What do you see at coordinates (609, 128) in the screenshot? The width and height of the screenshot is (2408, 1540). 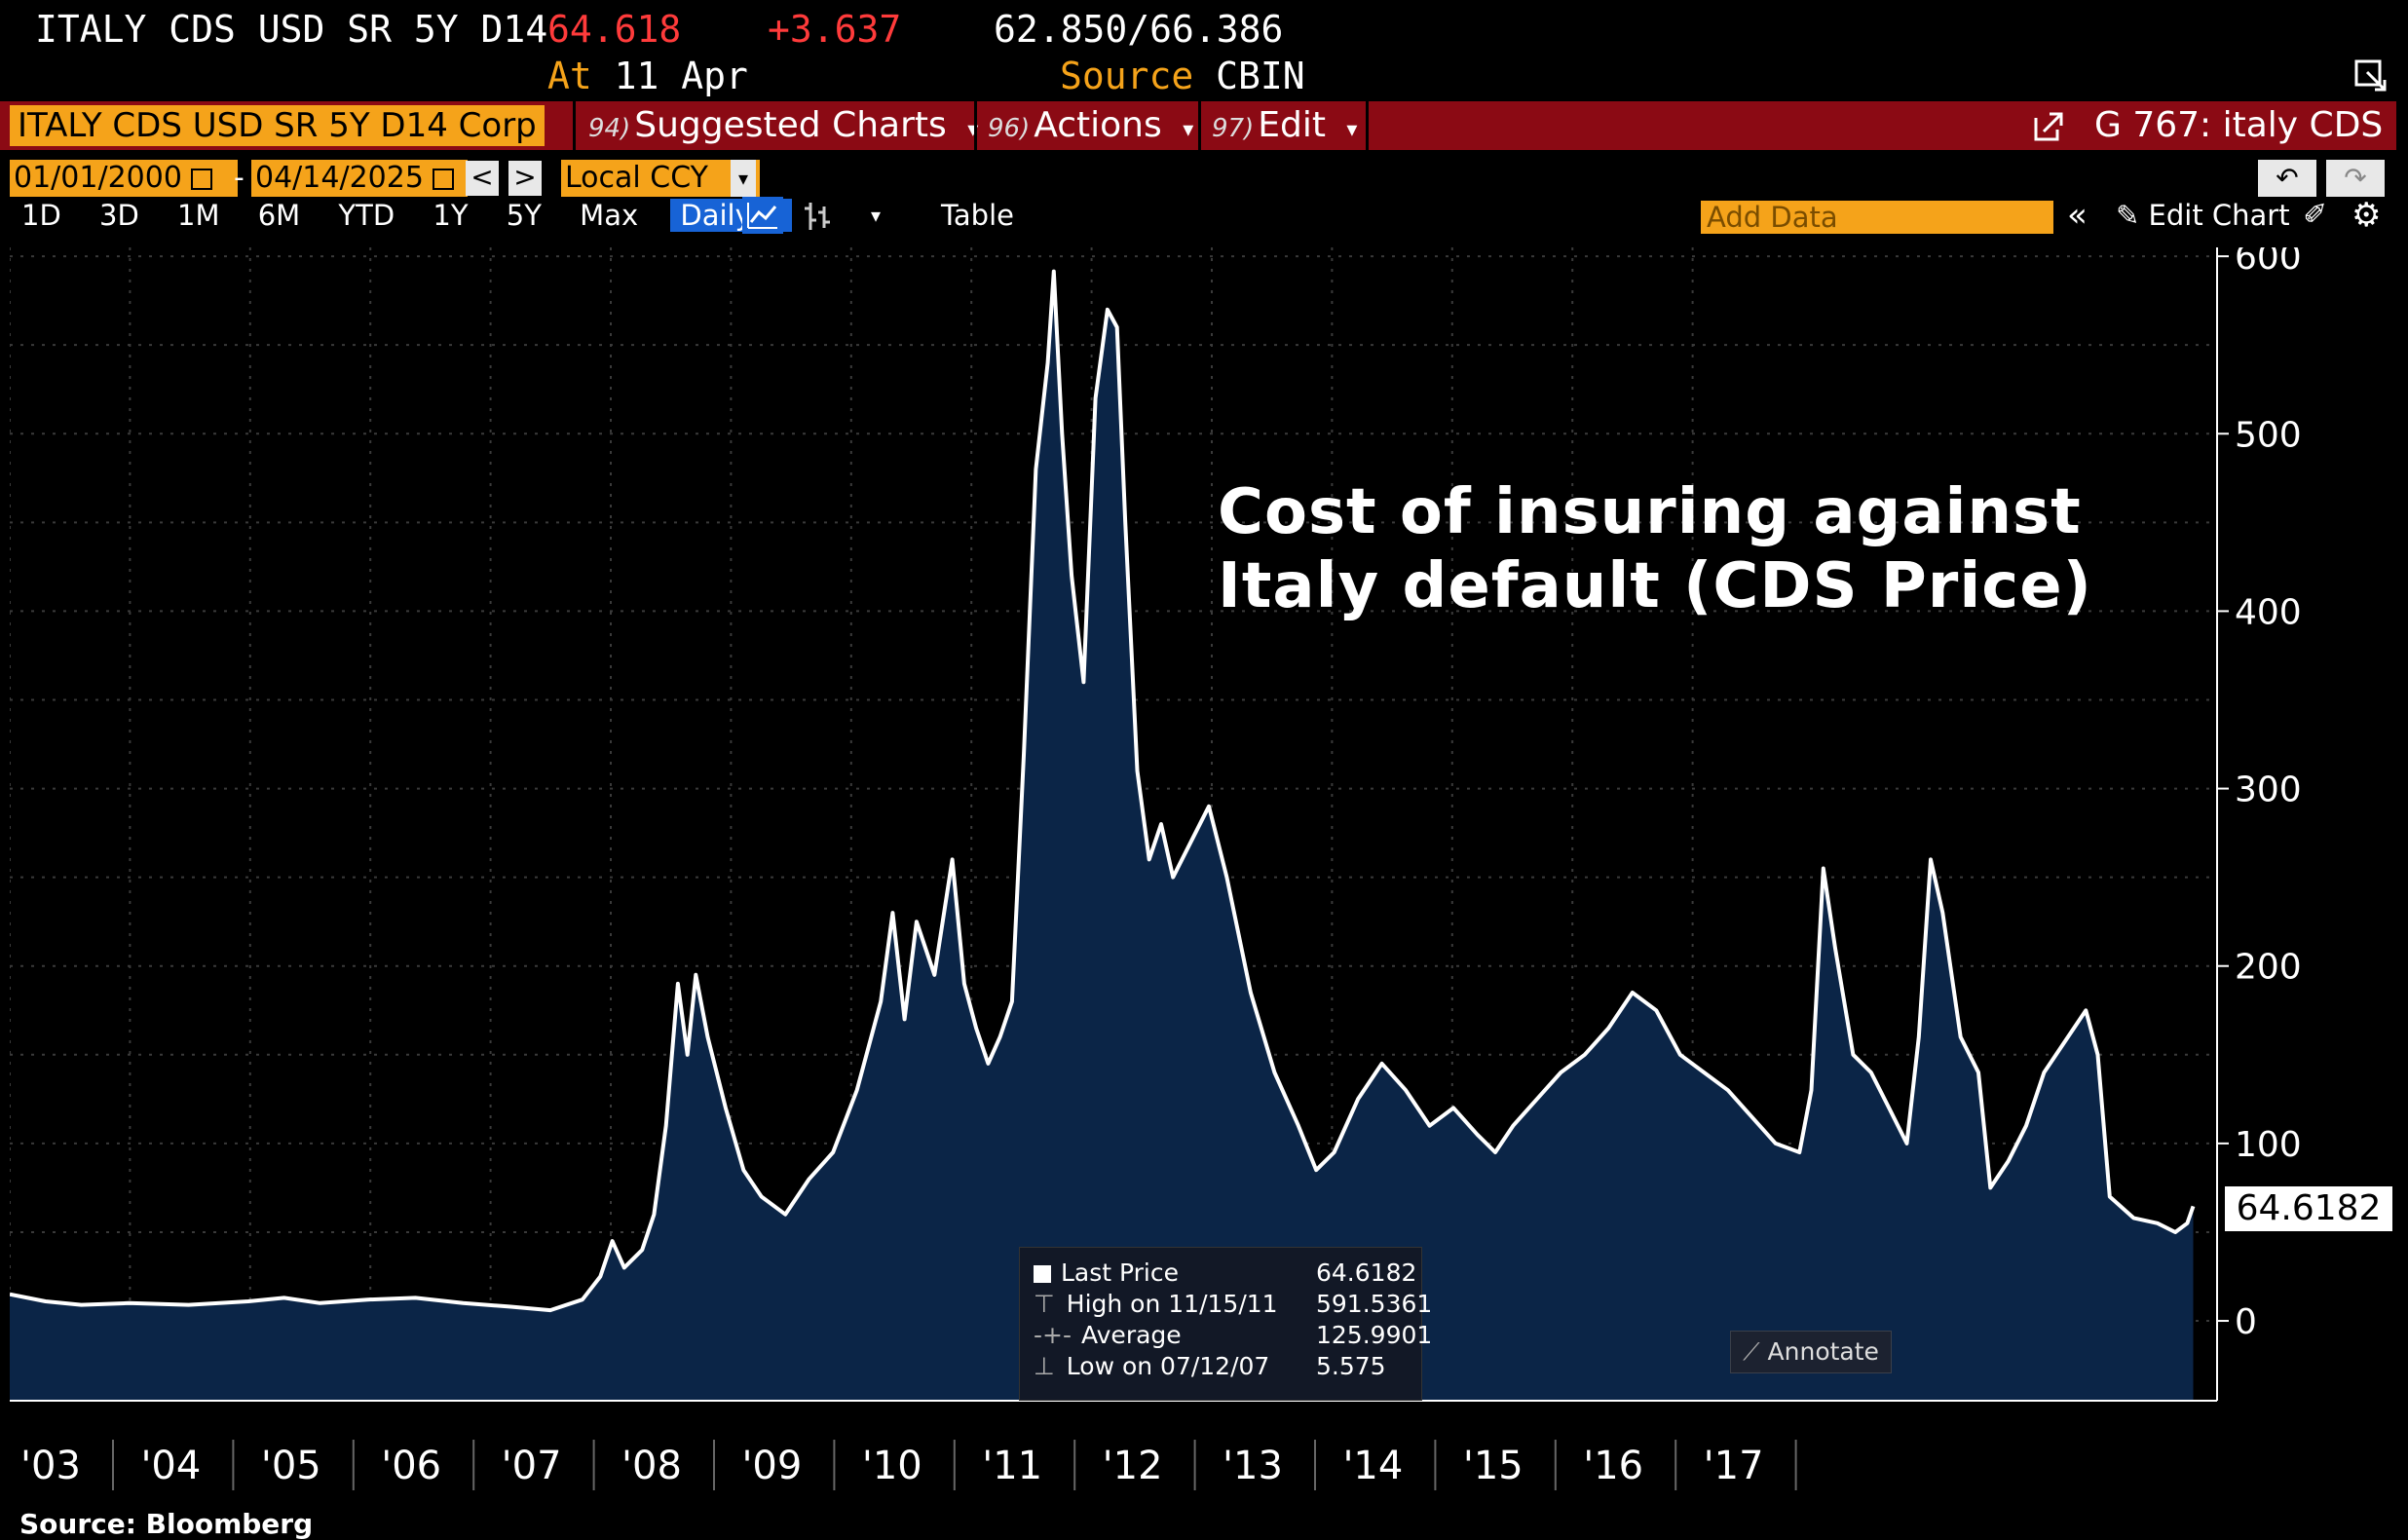 I see `suggested-num: 94)` at bounding box center [609, 128].